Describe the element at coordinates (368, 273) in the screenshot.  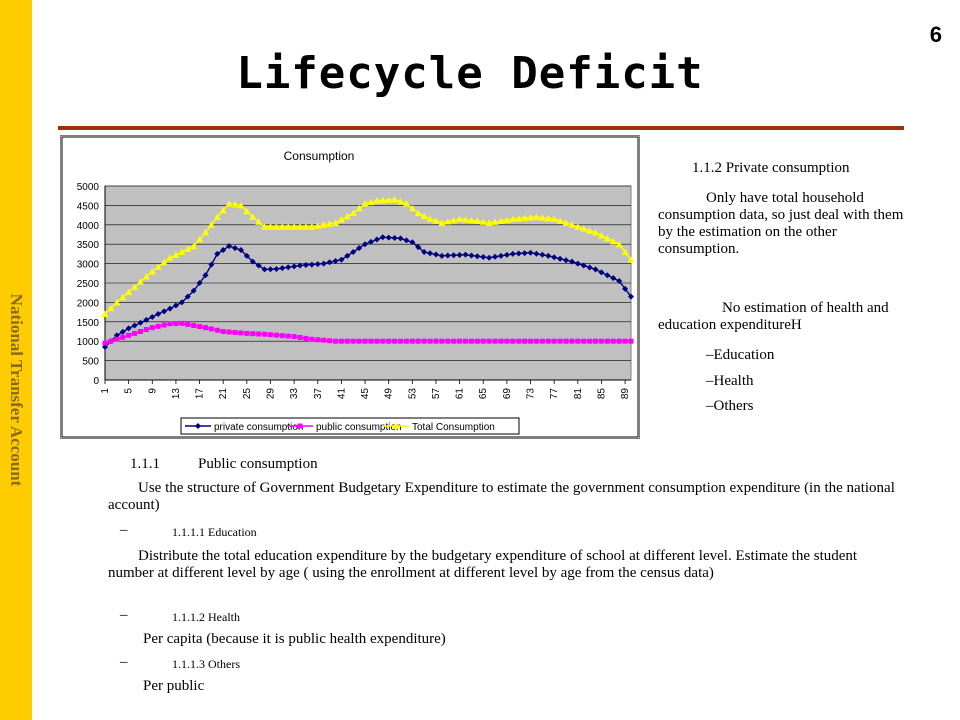
I see `series-markers` at that location.